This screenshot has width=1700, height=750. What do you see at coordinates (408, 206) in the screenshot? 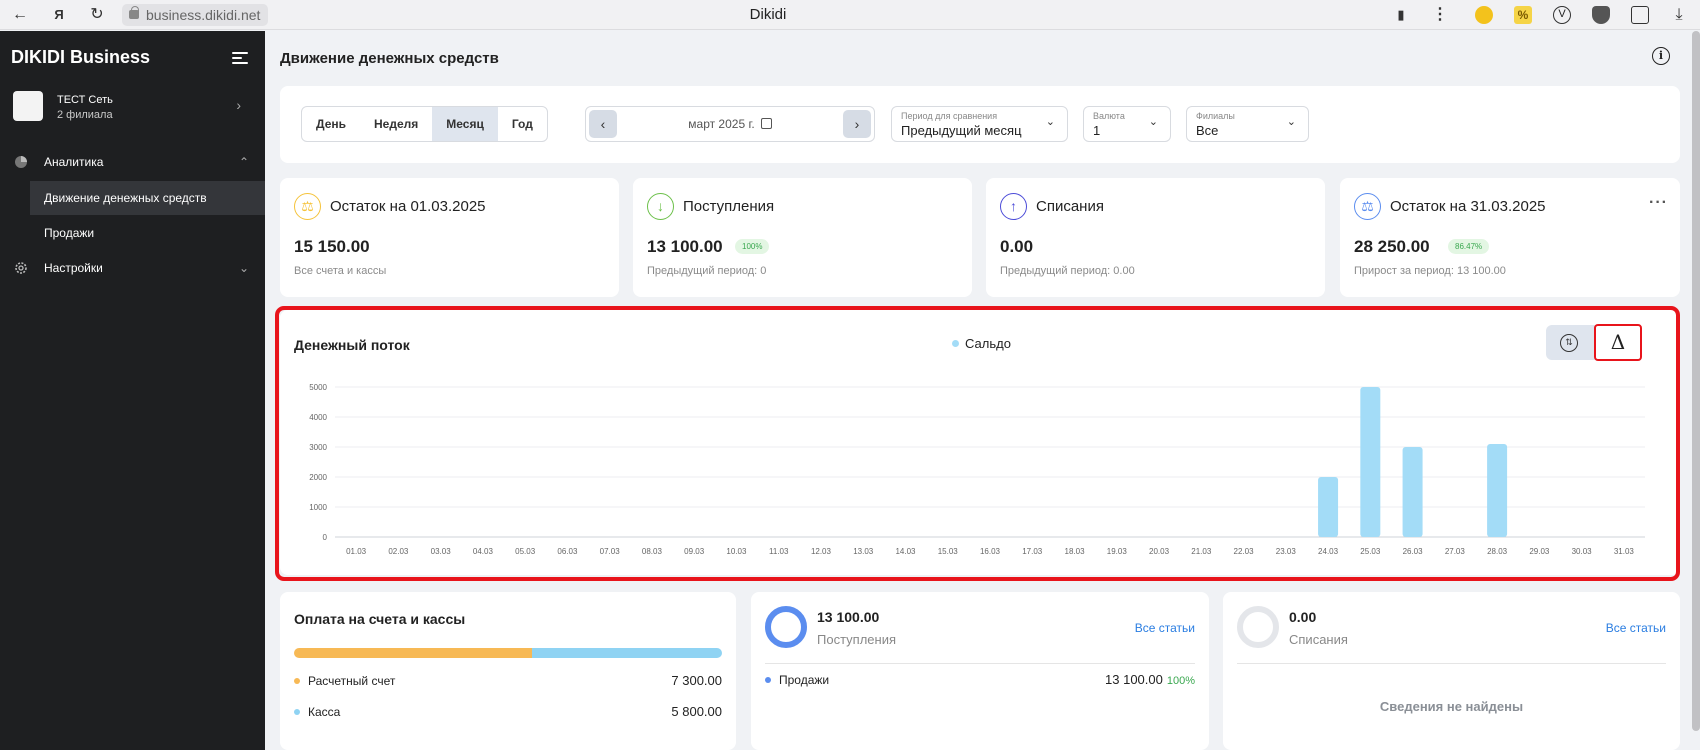
I see `kpi-title: Остаток на 01.03.2025` at bounding box center [408, 206].